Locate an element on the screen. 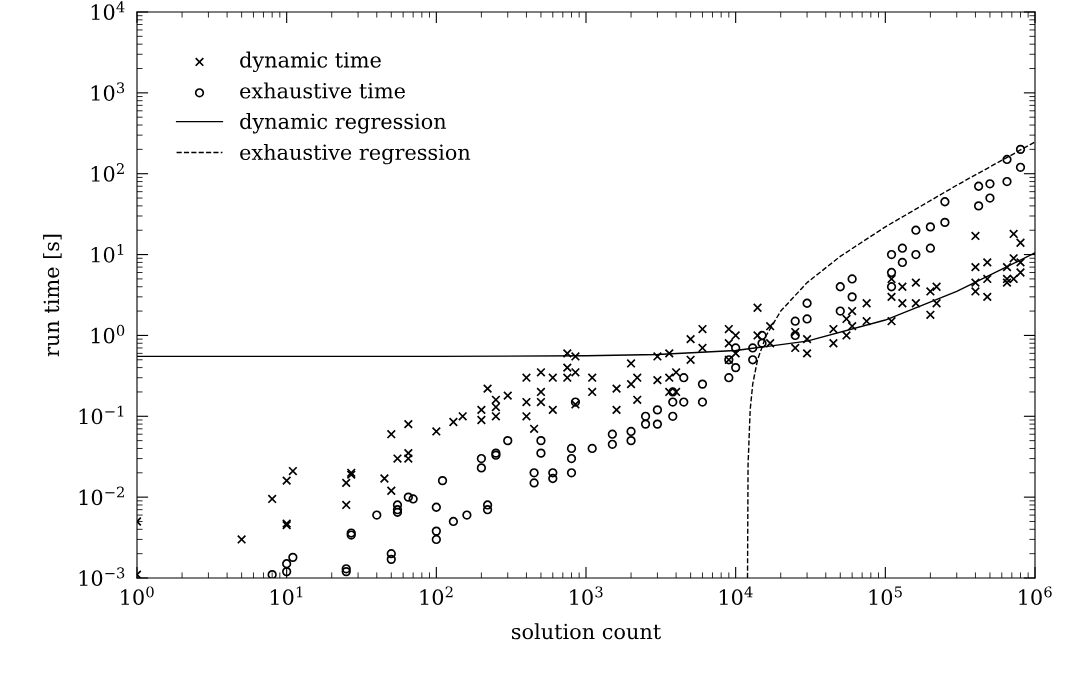  y-axis-title: run time [s] is located at coordinates (52, 295).